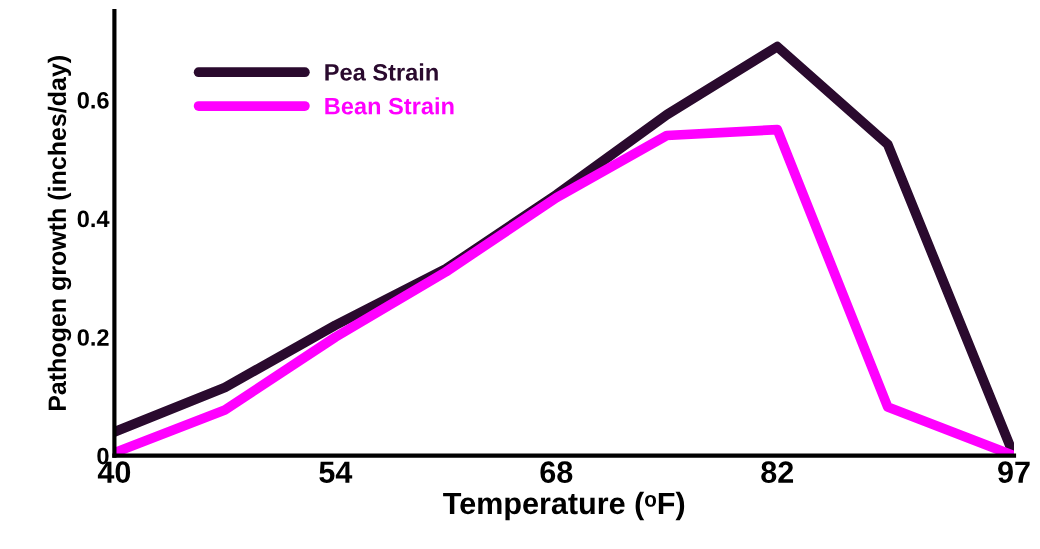 This screenshot has width=1040, height=549. I want to click on legend-label: Pea Strain, so click(381, 72).